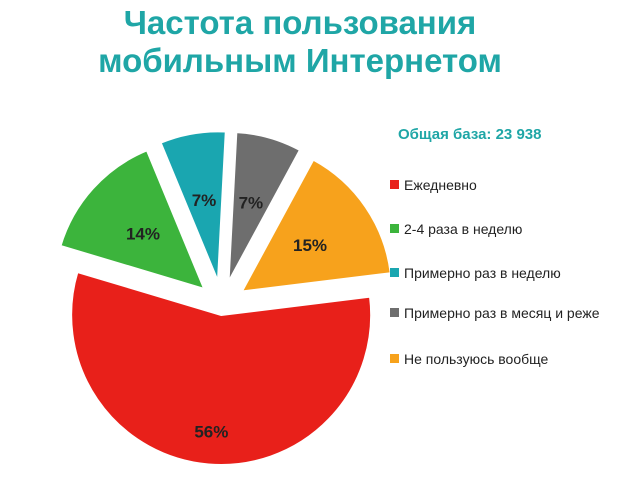  Describe the element at coordinates (310, 245) in the screenshot. I see `pie-label-not-used: 15%` at that location.